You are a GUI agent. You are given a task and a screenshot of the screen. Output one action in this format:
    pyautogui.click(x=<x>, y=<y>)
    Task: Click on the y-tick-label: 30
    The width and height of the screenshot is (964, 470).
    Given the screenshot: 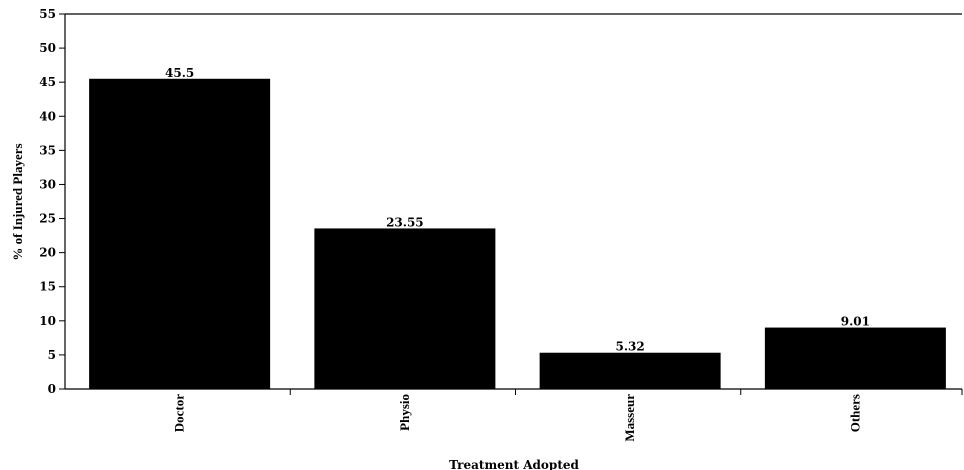 What is the action you would take?
    pyautogui.click(x=47, y=184)
    